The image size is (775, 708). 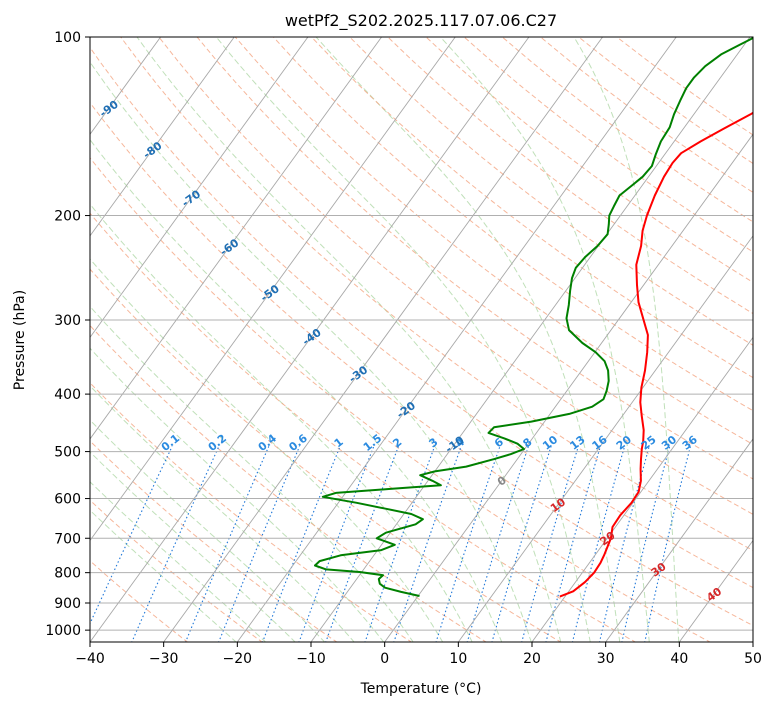 What do you see at coordinates (67, 321) in the screenshot?
I see `y-tick-label: 300` at bounding box center [67, 321].